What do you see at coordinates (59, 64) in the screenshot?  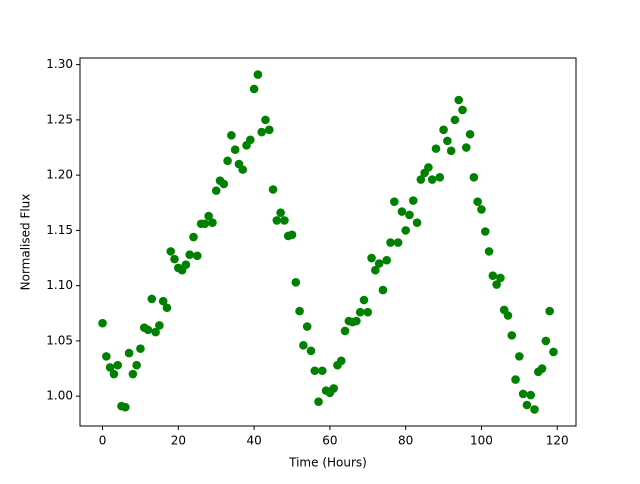 I see `y-tick-label: 1.30` at bounding box center [59, 64].